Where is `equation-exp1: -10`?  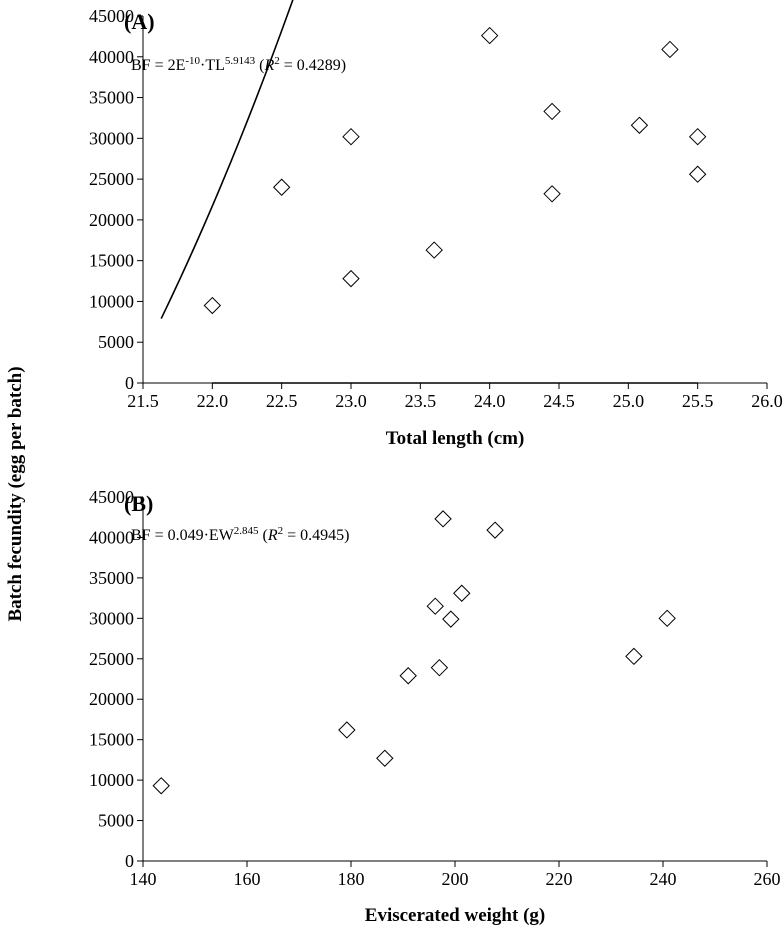
equation-exp1: -10 is located at coordinates (192, 61).